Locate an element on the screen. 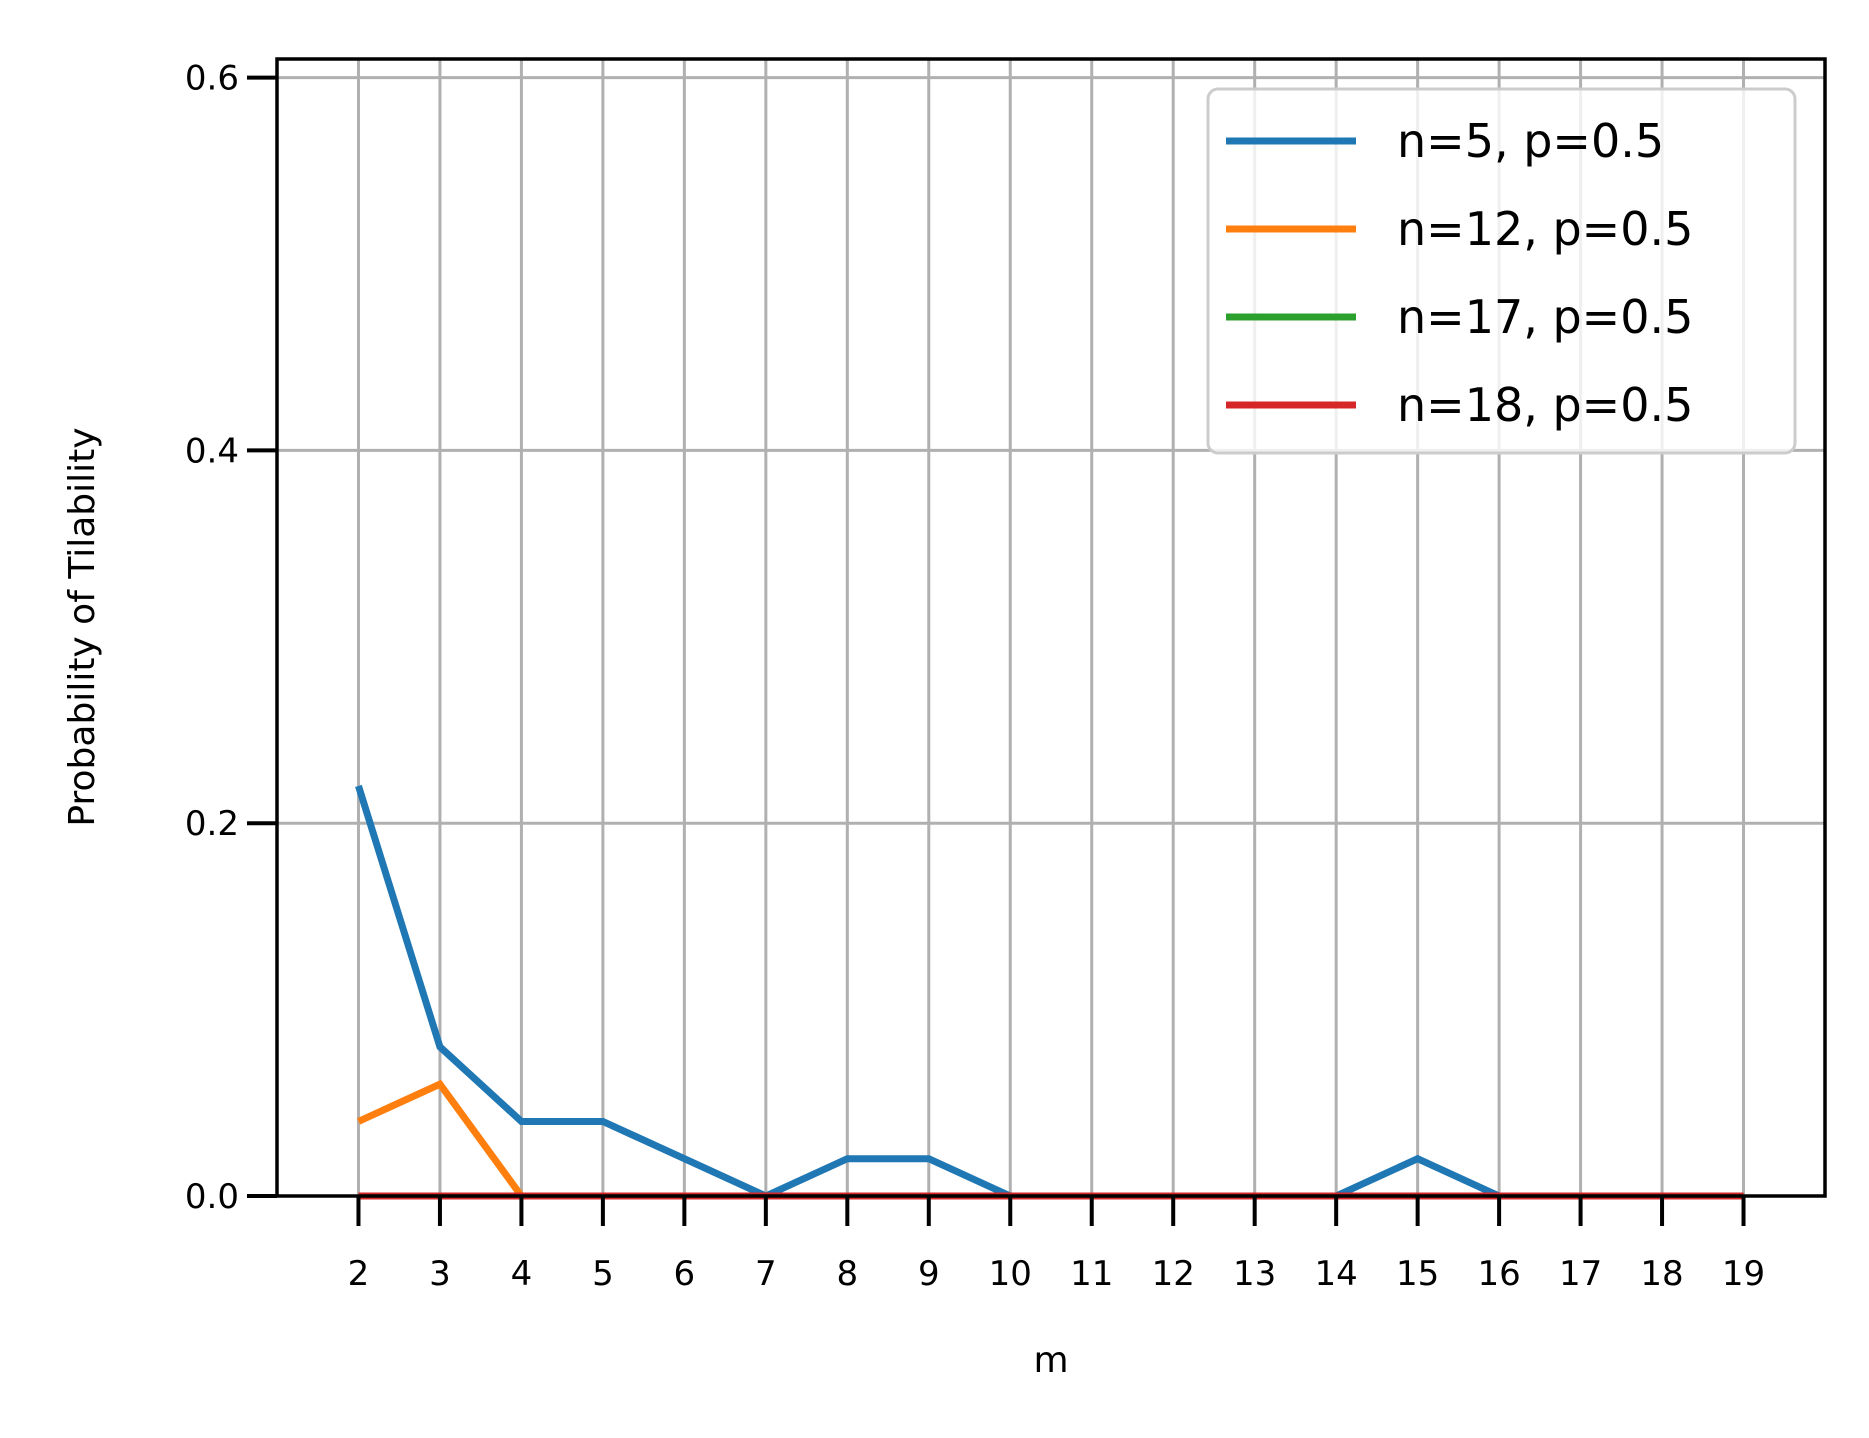 Image resolution: width=1869 pixels, height=1438 pixels. x-tick-label: 10 is located at coordinates (1010, 1274).